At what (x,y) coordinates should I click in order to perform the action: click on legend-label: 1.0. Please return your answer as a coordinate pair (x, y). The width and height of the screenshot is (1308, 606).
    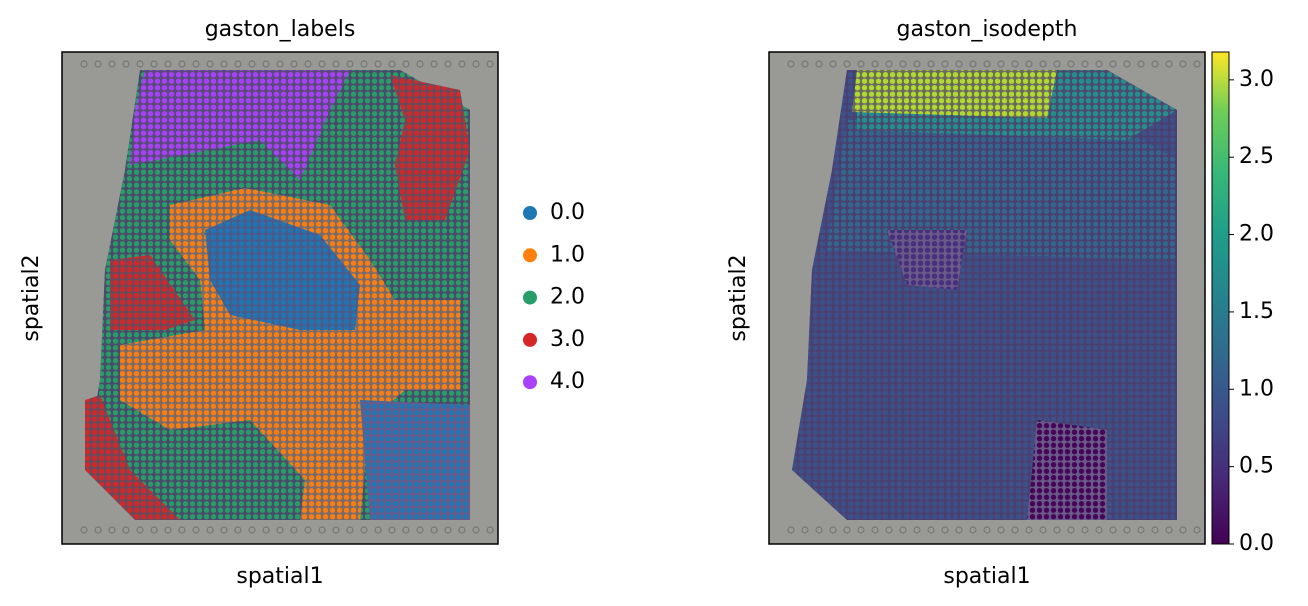
    Looking at the image, I should click on (567, 254).